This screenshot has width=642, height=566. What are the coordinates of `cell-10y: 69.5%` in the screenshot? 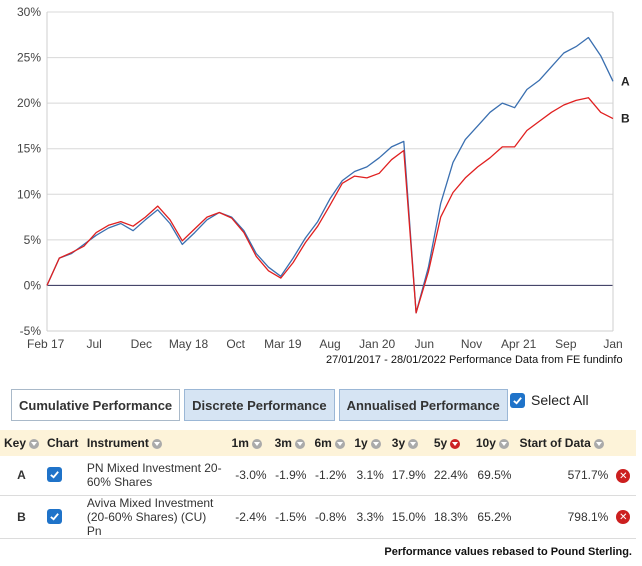 It's located at (493, 476).